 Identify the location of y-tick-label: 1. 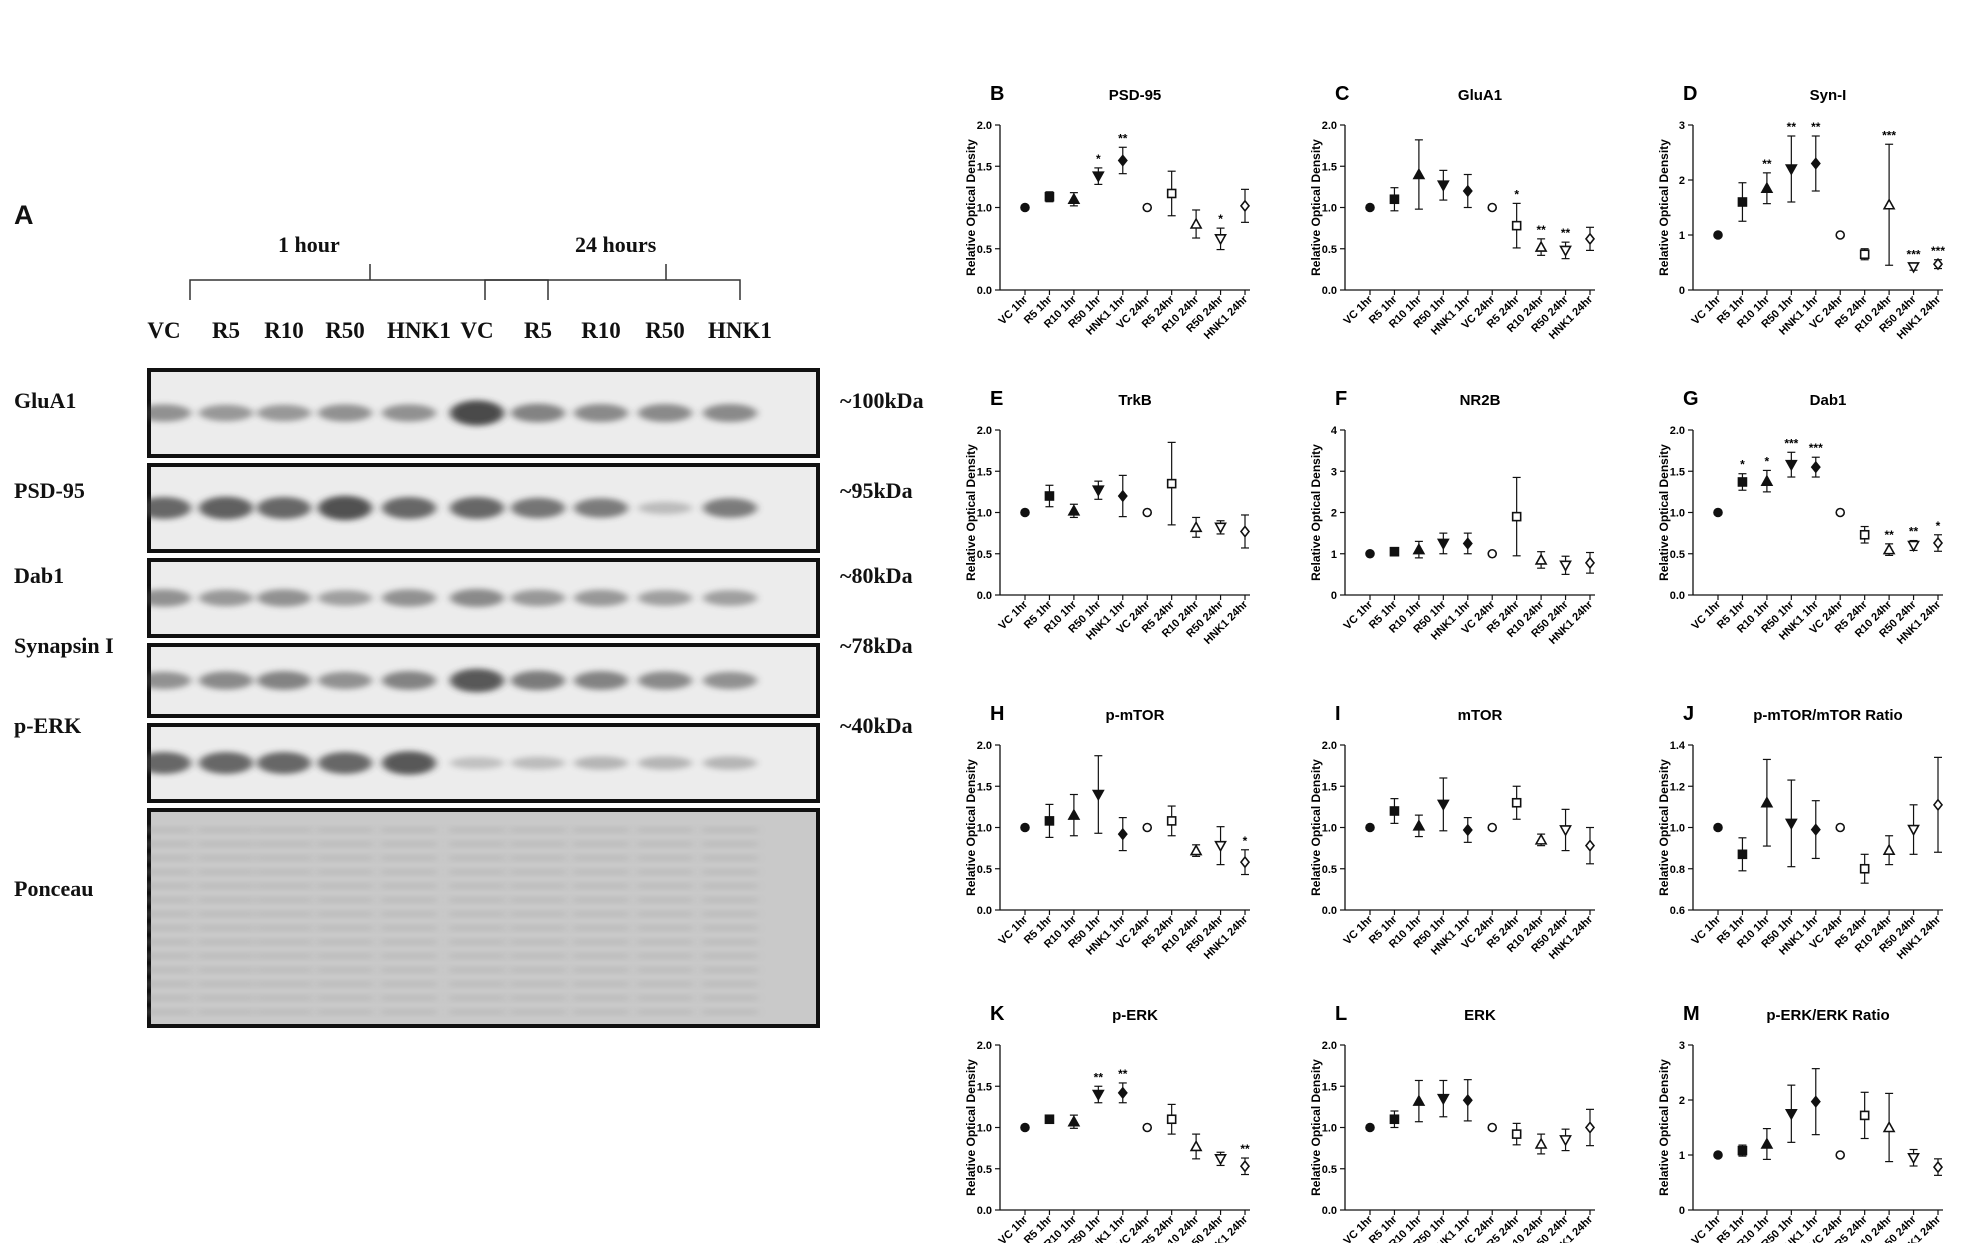
(1682, 236).